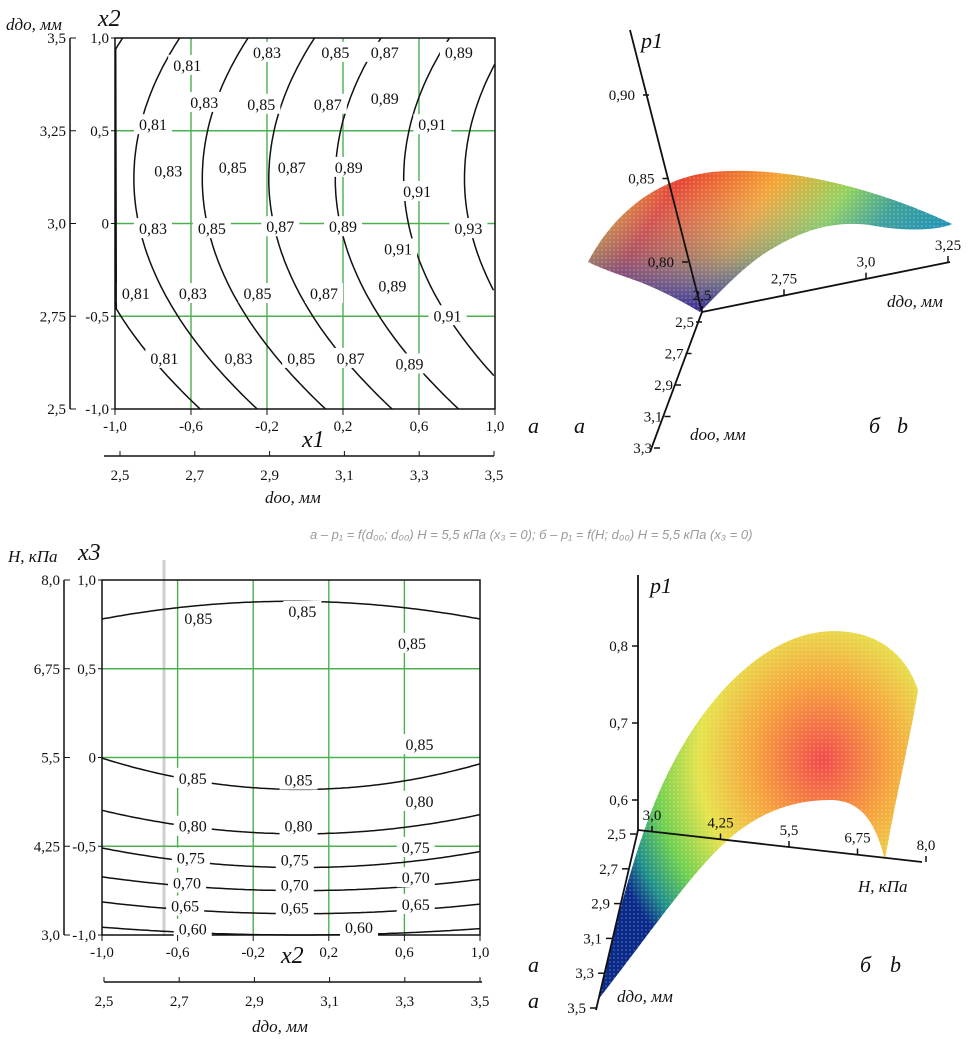  I want to click on x-axis-label: x1, so click(313, 440).